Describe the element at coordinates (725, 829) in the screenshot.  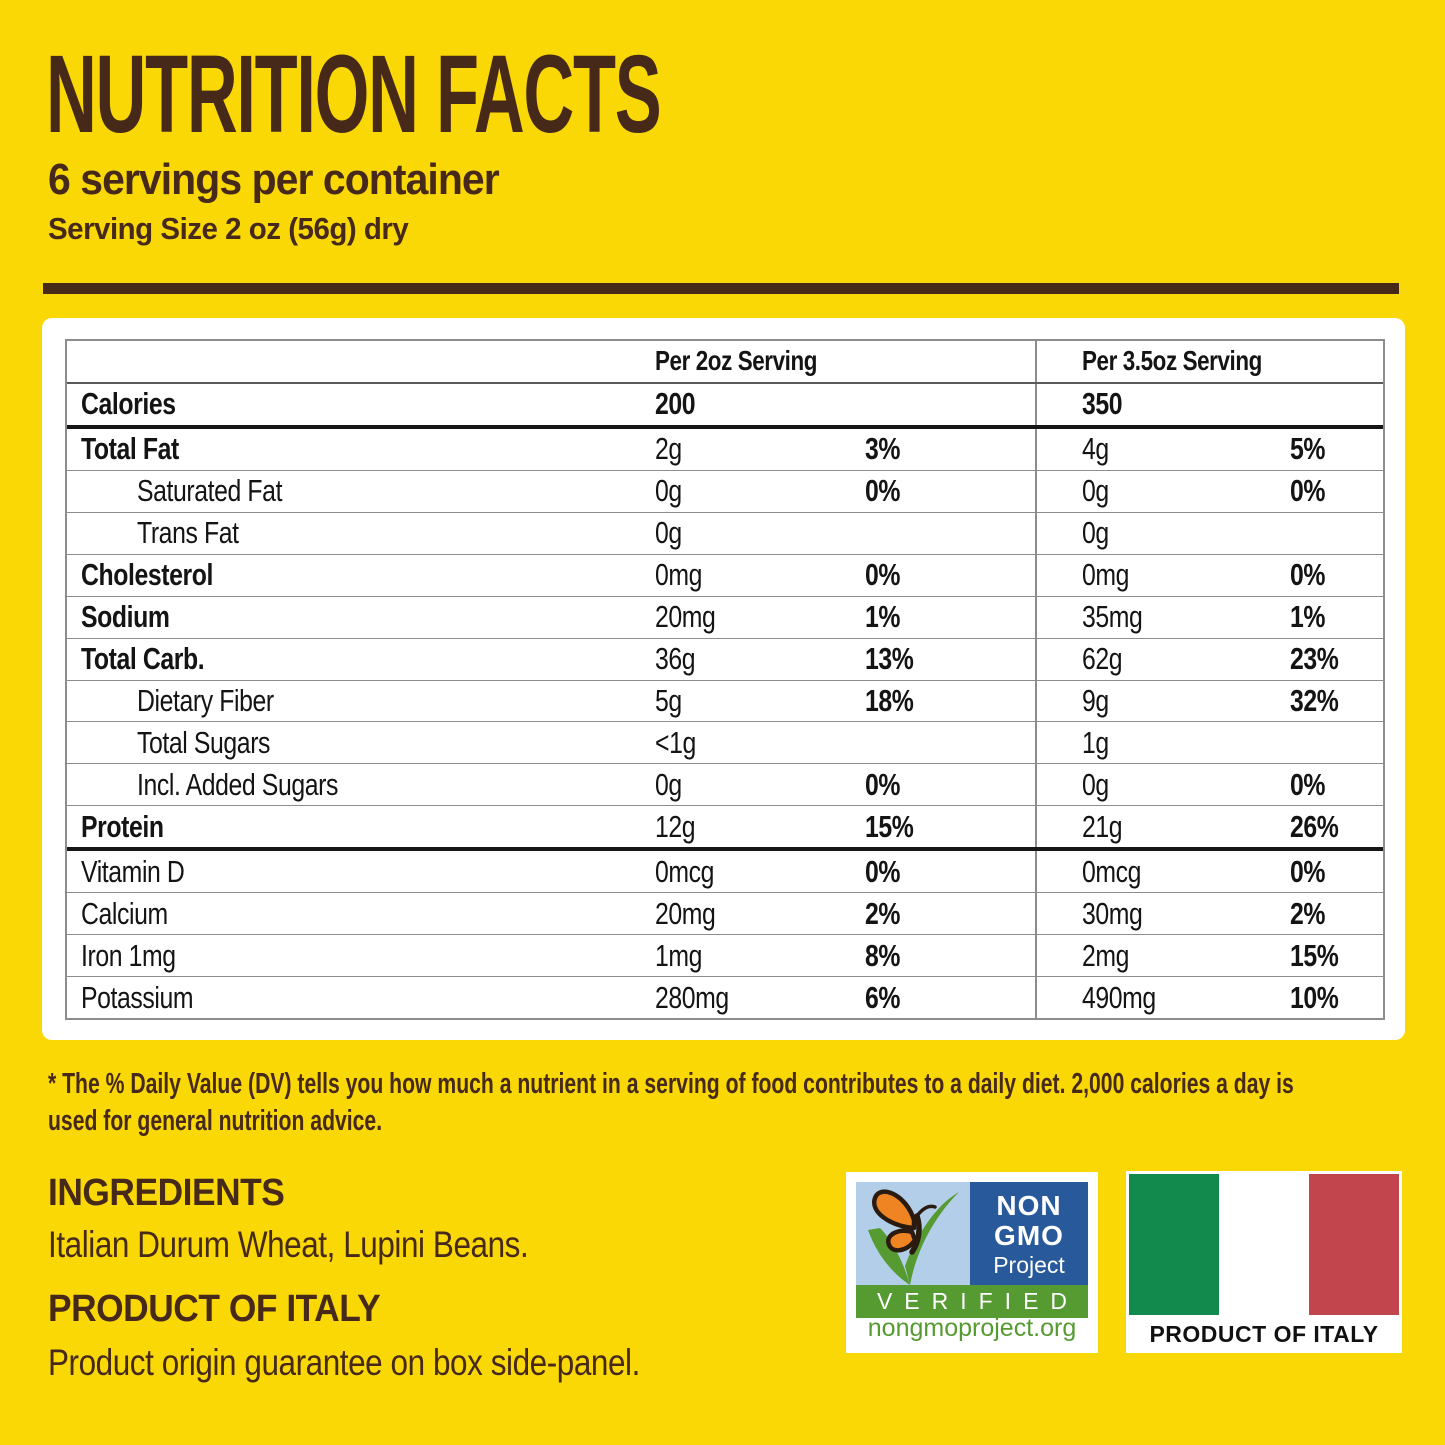
I see `table-row: Protein 12g 15% 21g 26%` at that location.